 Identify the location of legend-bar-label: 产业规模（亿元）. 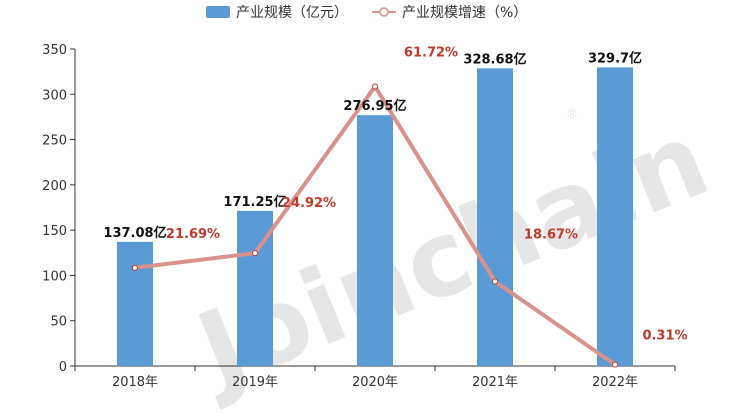
(292, 13).